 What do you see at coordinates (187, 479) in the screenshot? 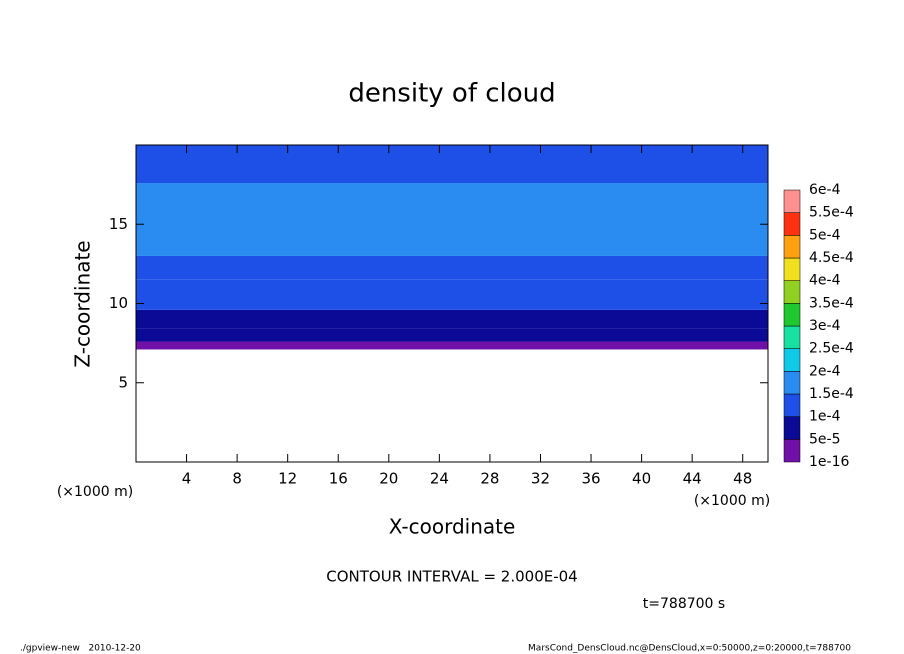
I see `x-tick-label: 4` at bounding box center [187, 479].